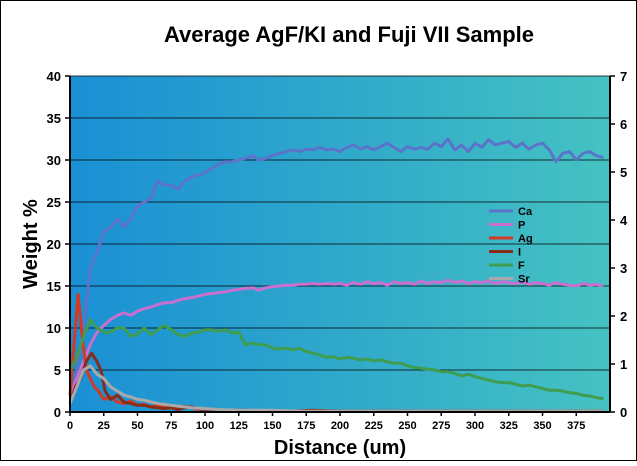 Image resolution: width=637 pixels, height=466 pixels. Describe the element at coordinates (54, 328) in the screenshot. I see `y-tick-label: 10` at that location.